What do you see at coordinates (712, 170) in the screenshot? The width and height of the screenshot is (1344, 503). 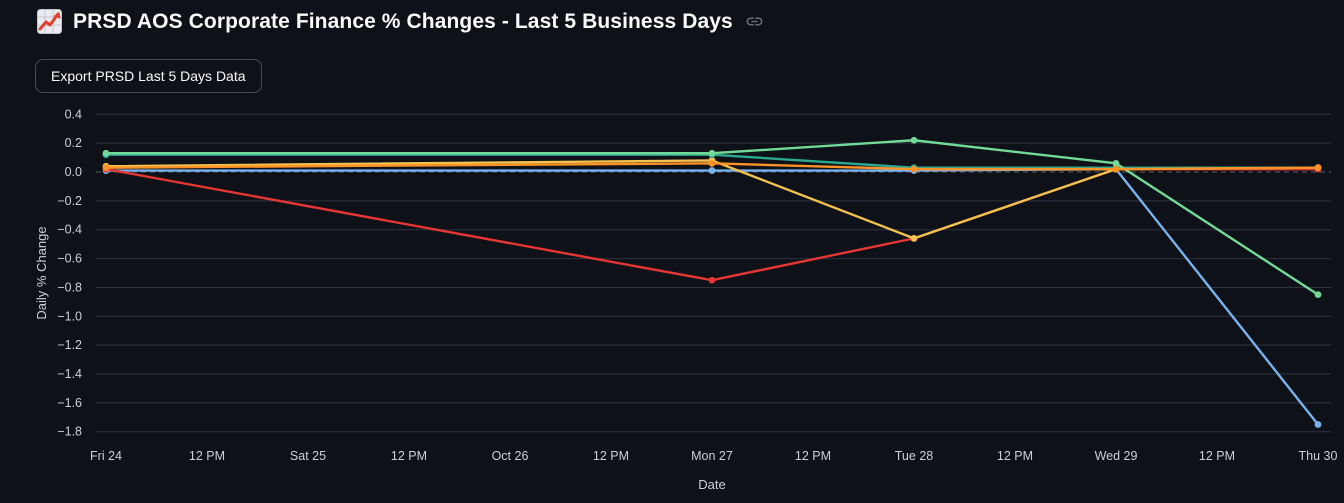 I see `point-series-blue-Mon 27` at bounding box center [712, 170].